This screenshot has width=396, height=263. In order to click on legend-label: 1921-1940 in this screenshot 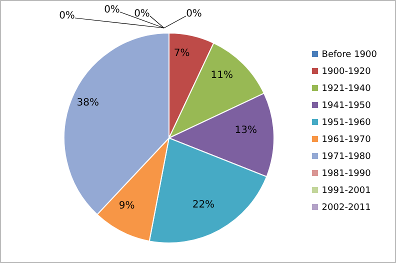, I will do `click(346, 89)`.